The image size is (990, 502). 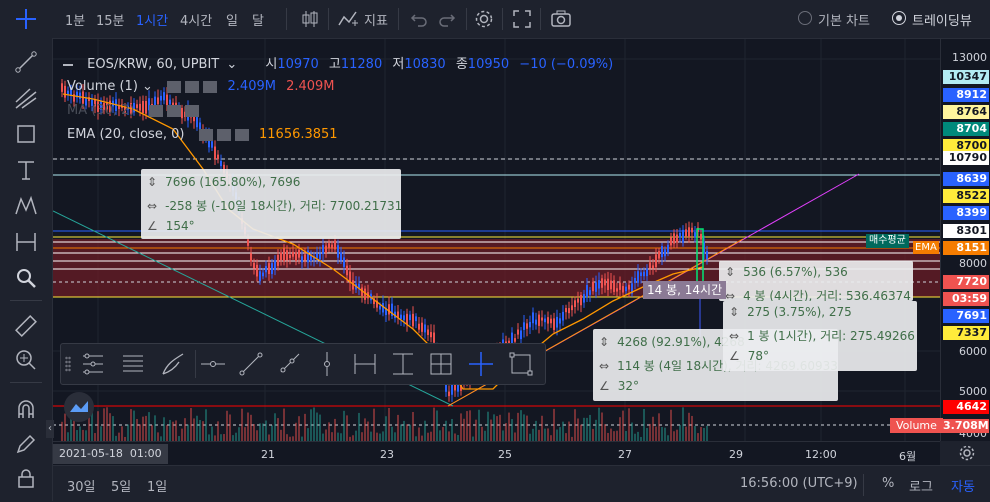 I want to click on timeframe-1h: 1시간, so click(x=152, y=21).